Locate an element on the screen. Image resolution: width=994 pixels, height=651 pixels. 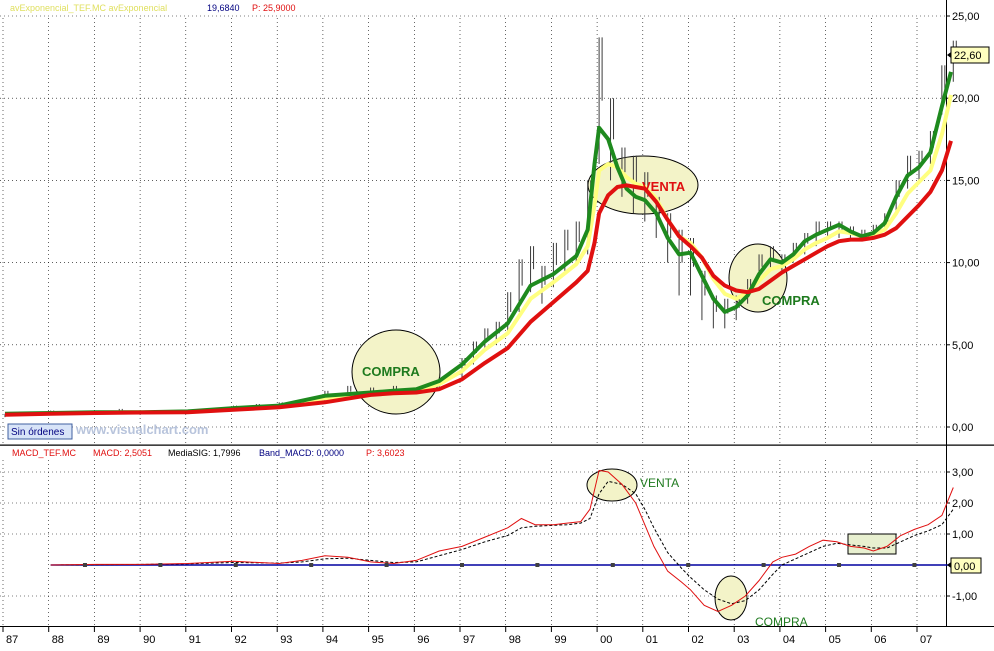
macd-legend-macd: MACD: 2,5051 is located at coordinates (122, 453).